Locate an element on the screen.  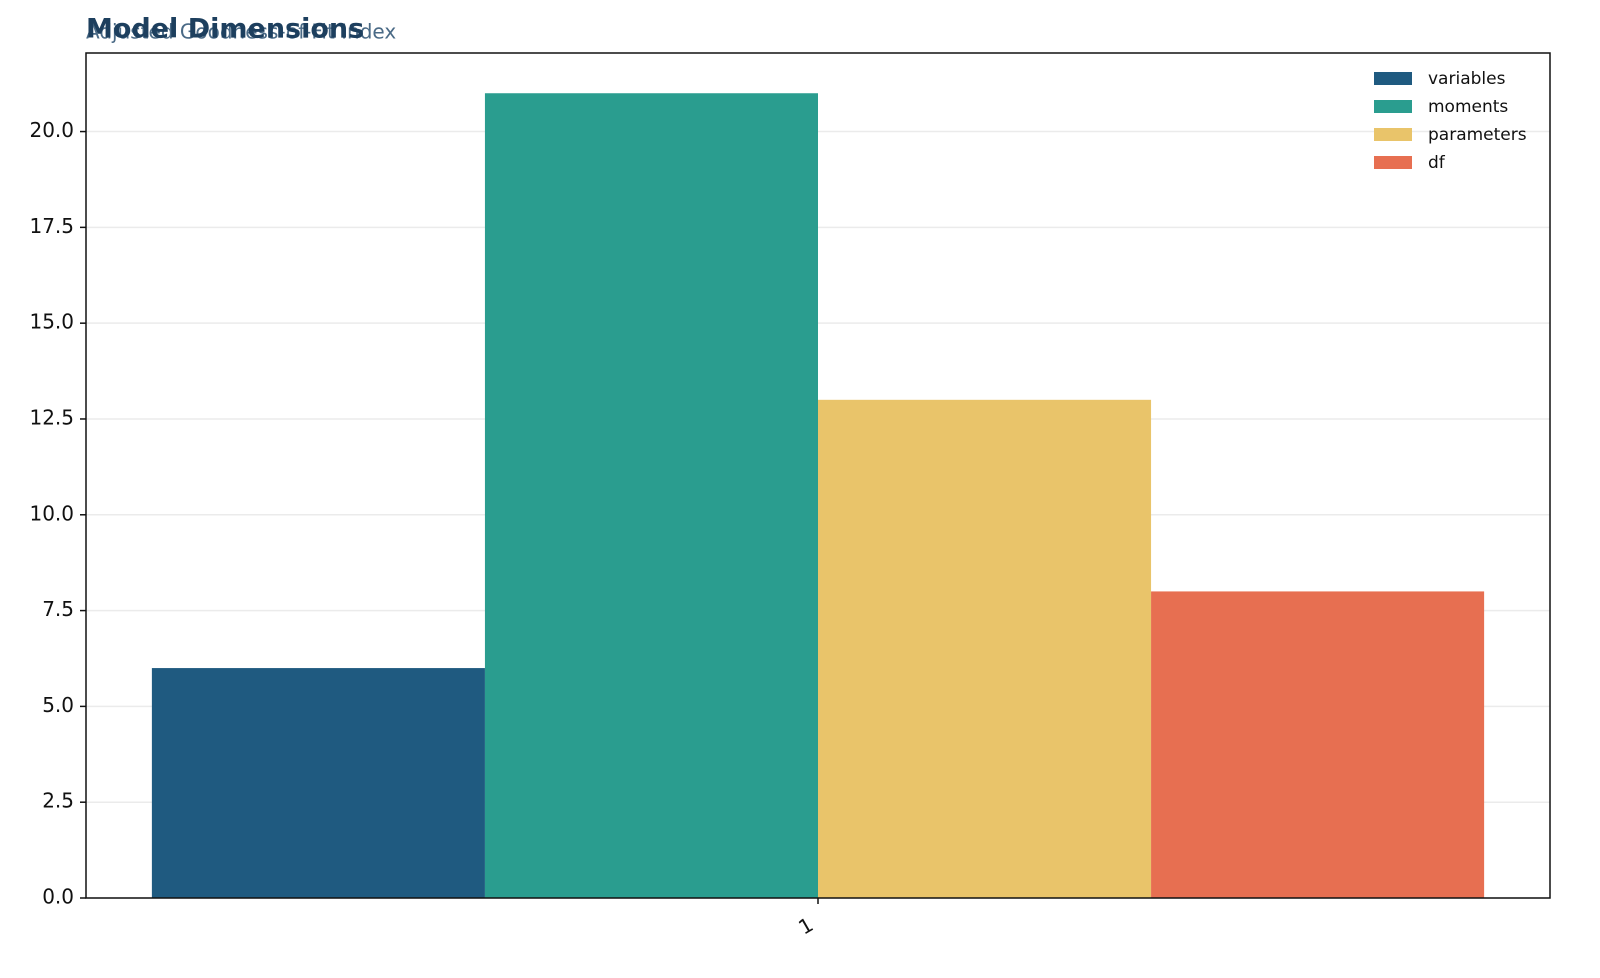
x-tick-label: 1 is located at coordinates (805, 925).